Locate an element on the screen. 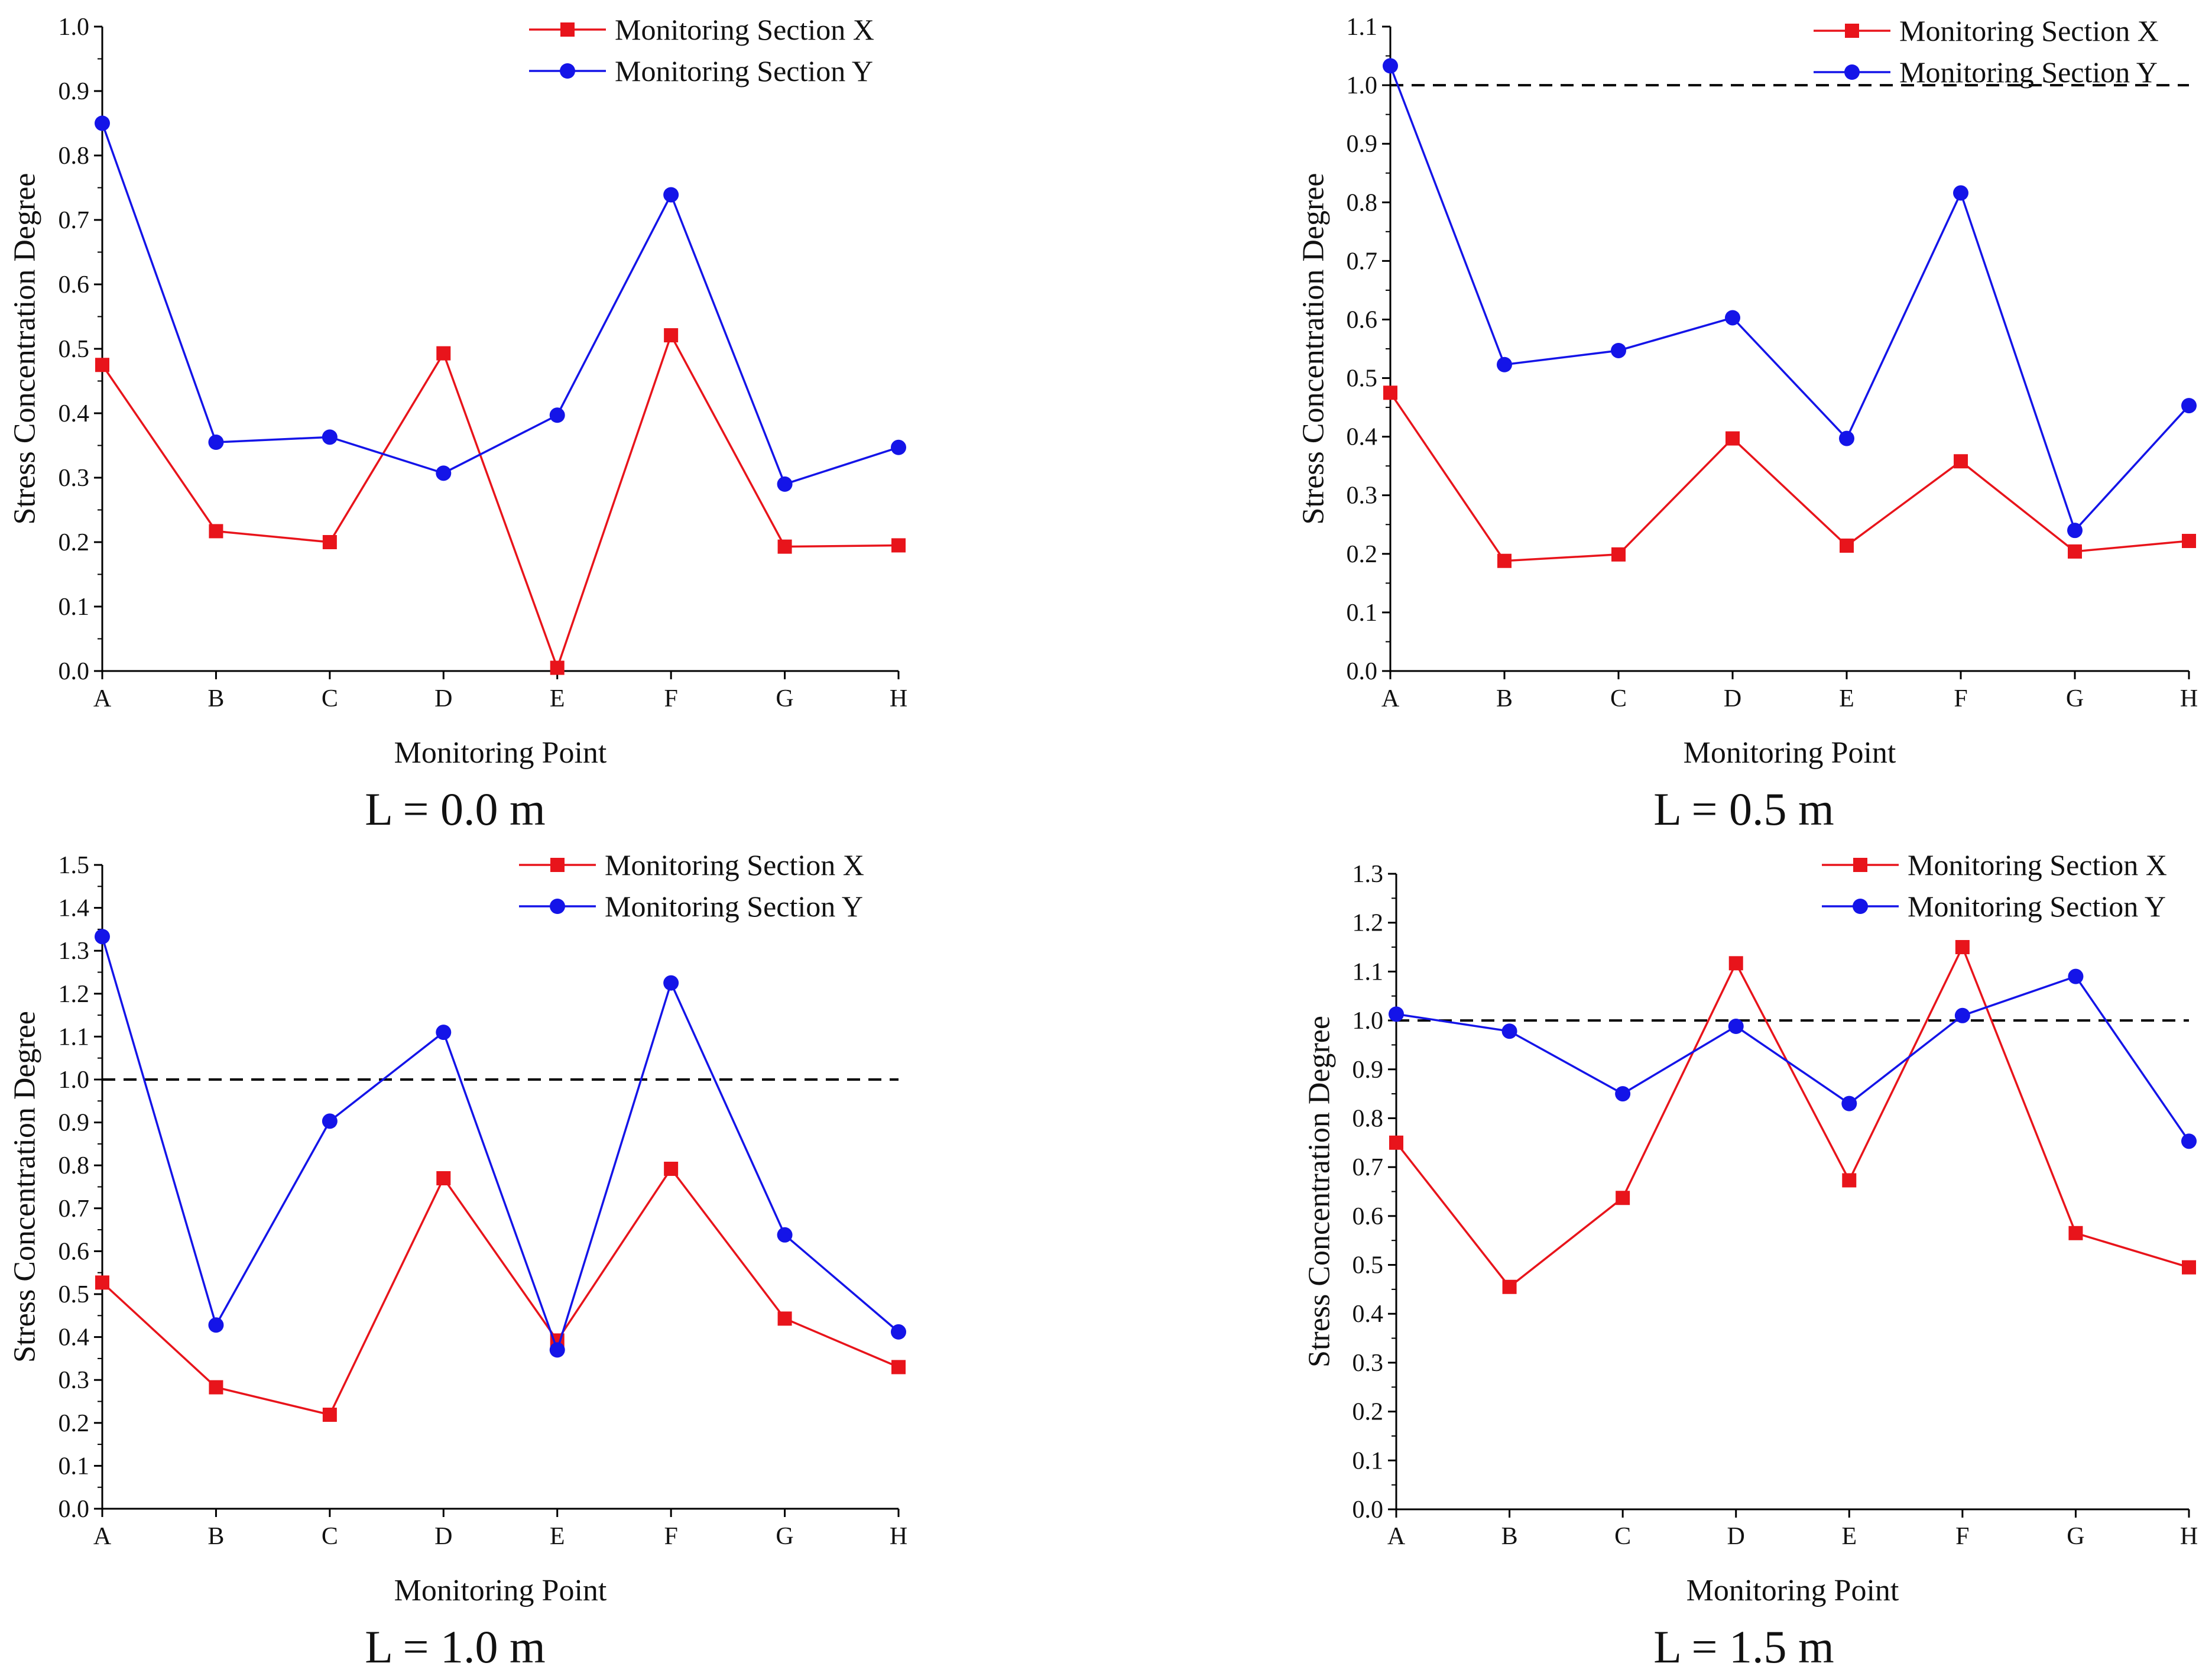 The width and height of the screenshot is (2212, 1679). x-tick-label: H is located at coordinates (2189, 1536).